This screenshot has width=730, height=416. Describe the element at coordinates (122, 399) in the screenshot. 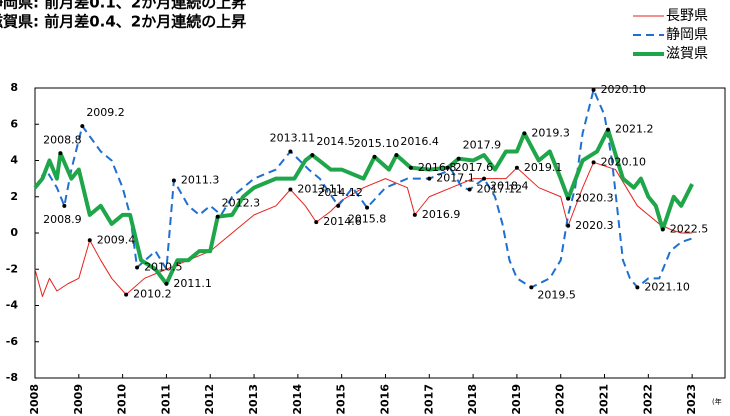

I see `x-tick-label: 2010` at that location.